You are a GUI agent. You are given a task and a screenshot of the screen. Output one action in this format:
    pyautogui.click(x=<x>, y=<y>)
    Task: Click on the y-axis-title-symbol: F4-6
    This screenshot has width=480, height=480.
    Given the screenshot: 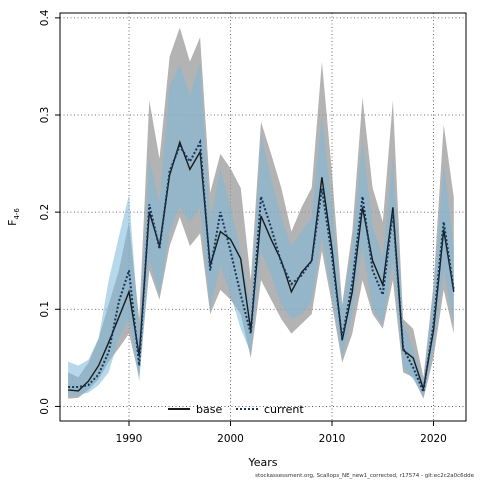 What is the action you would take?
    pyautogui.click(x=13, y=217)
    